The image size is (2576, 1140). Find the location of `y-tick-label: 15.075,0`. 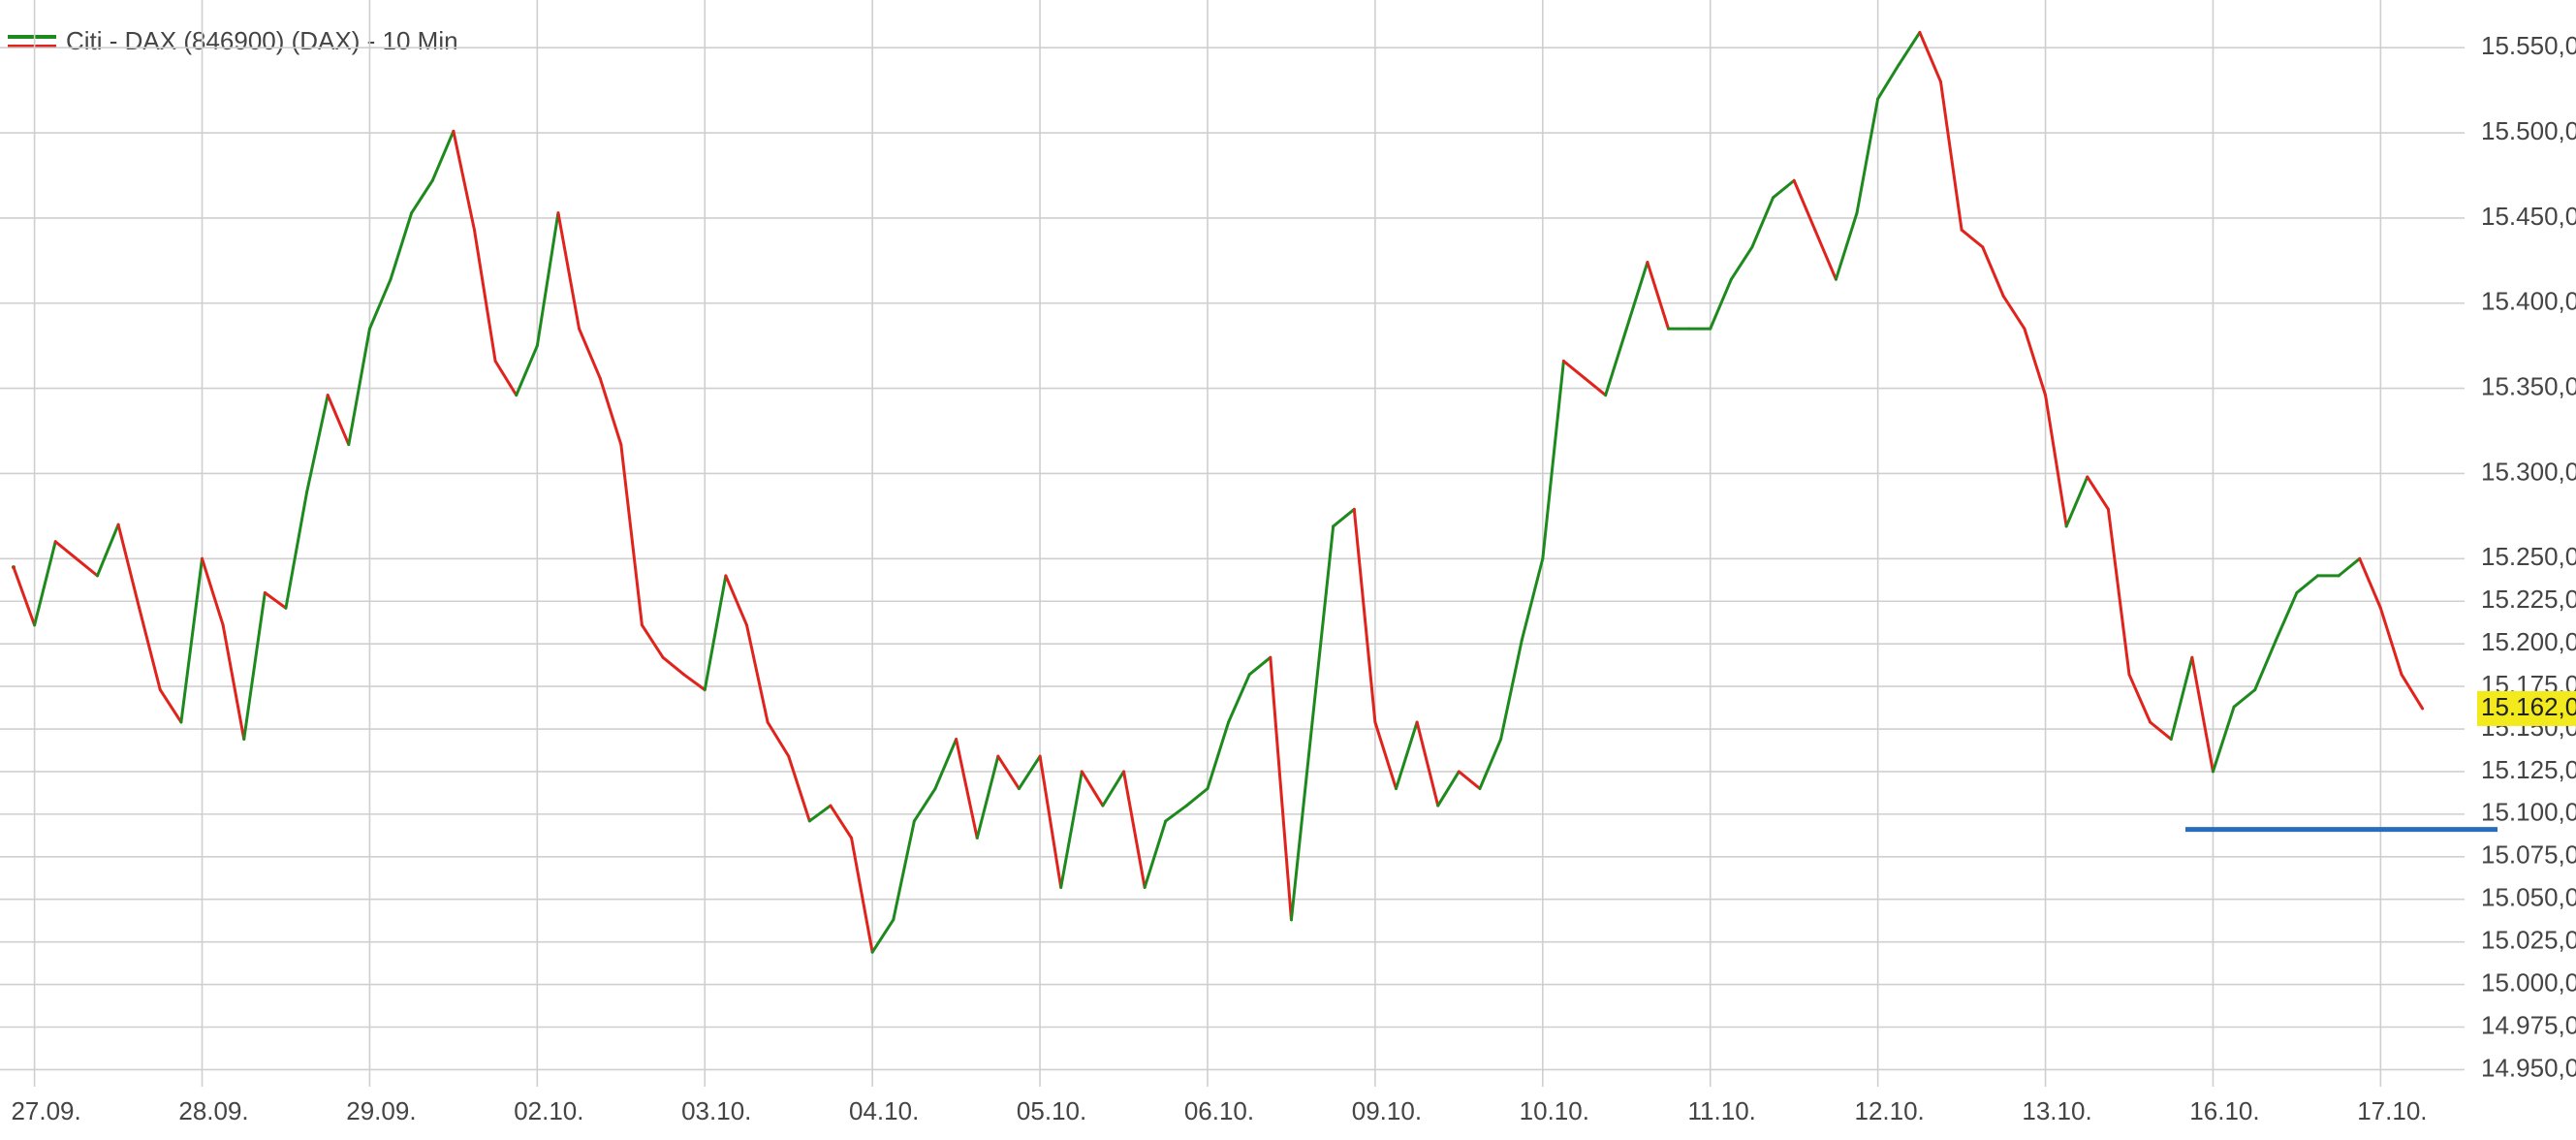

y-tick-label: 15.075,0 is located at coordinates (2528, 855).